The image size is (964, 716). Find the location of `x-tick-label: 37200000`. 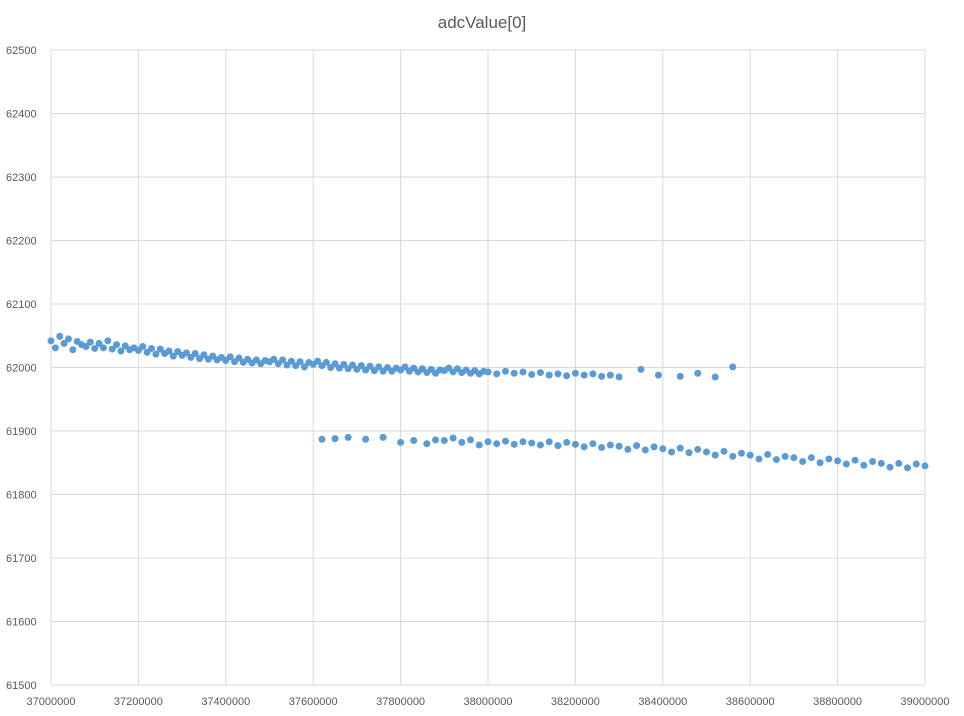

x-tick-label: 37200000 is located at coordinates (138, 702).